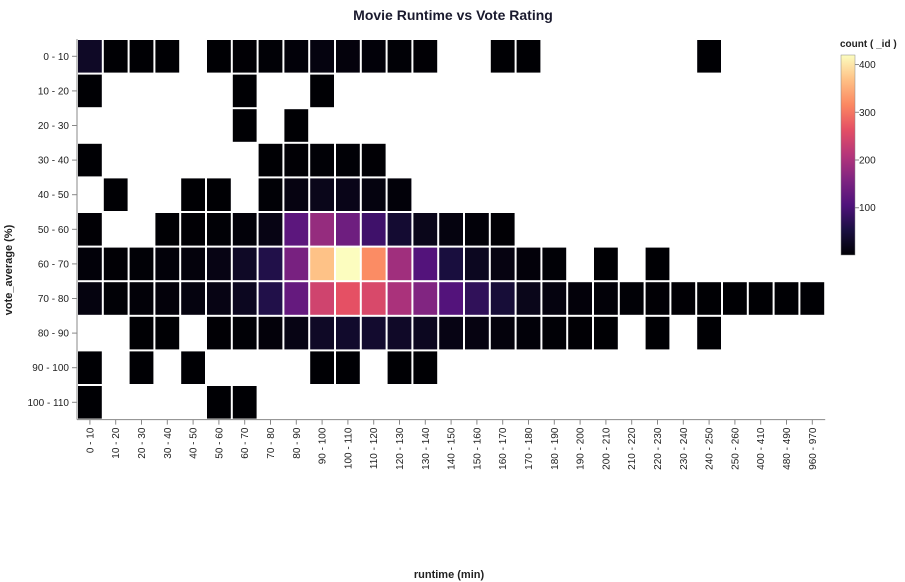 The height and width of the screenshot is (582, 905). I want to click on y-tick-label: 60 - 70, so click(54, 264).